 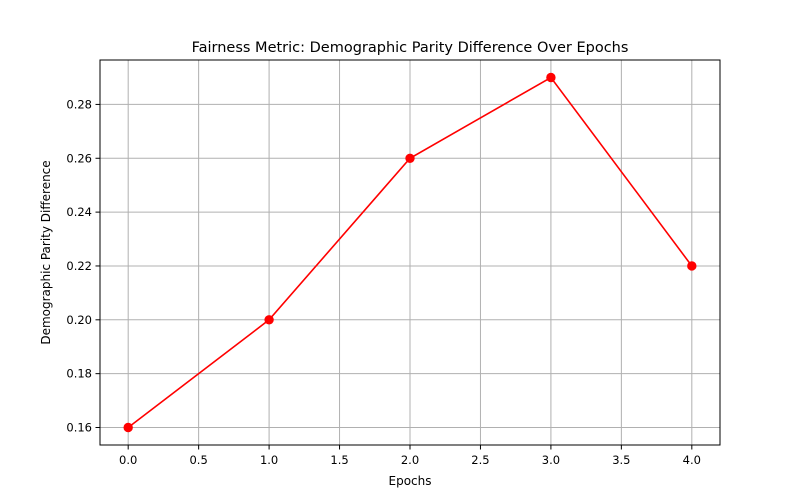 What do you see at coordinates (79, 266) in the screenshot?
I see `y-tick-label: 0.22` at bounding box center [79, 266].